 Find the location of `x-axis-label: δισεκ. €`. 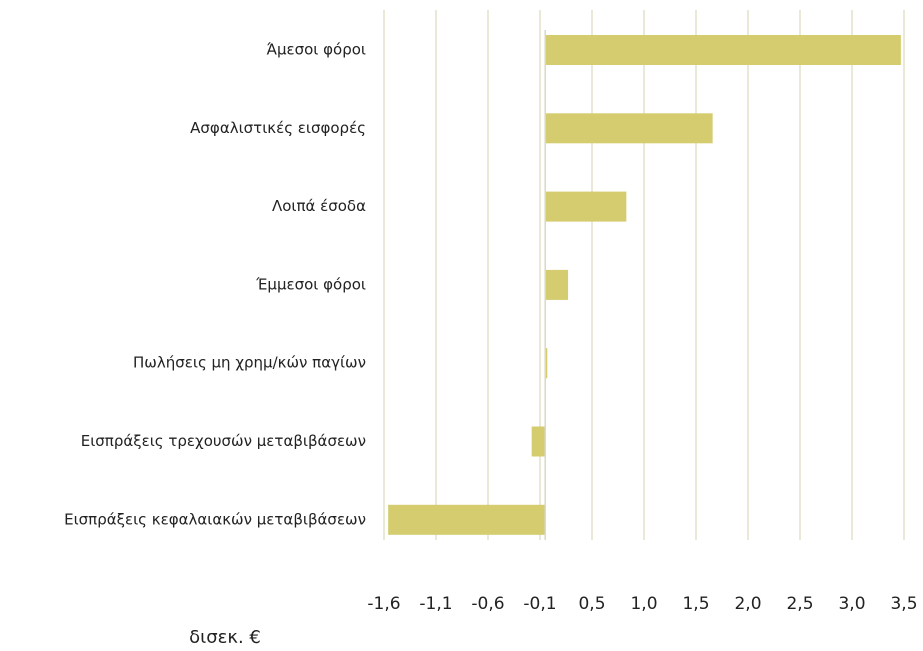

x-axis-label: δισεκ. € is located at coordinates (225, 637).